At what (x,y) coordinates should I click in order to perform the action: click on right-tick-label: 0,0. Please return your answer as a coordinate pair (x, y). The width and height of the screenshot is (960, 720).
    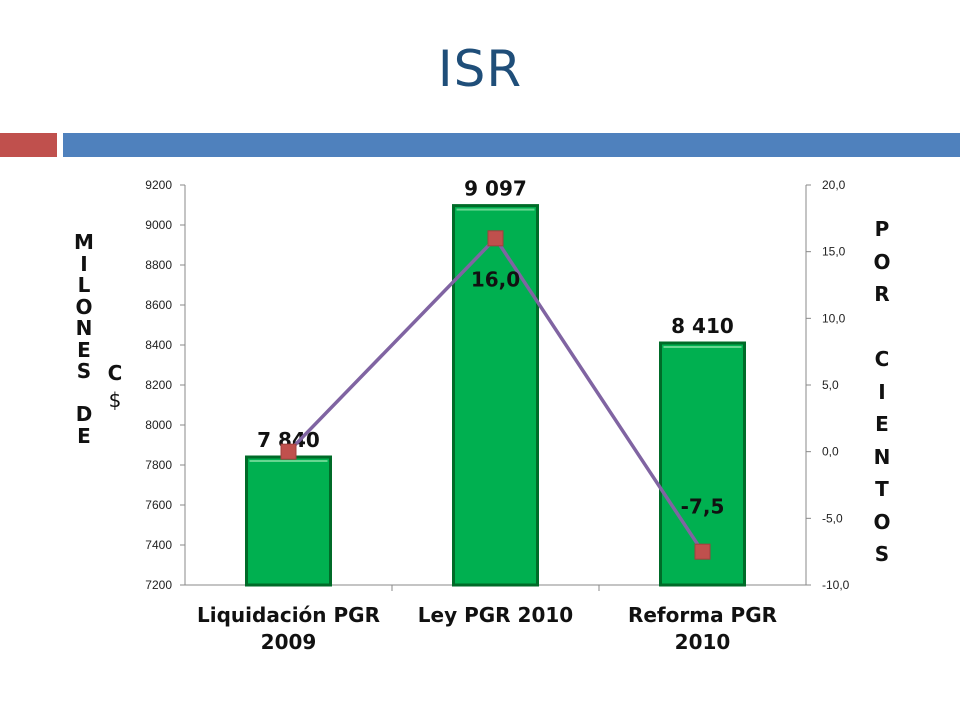
    Looking at the image, I should click on (830, 452).